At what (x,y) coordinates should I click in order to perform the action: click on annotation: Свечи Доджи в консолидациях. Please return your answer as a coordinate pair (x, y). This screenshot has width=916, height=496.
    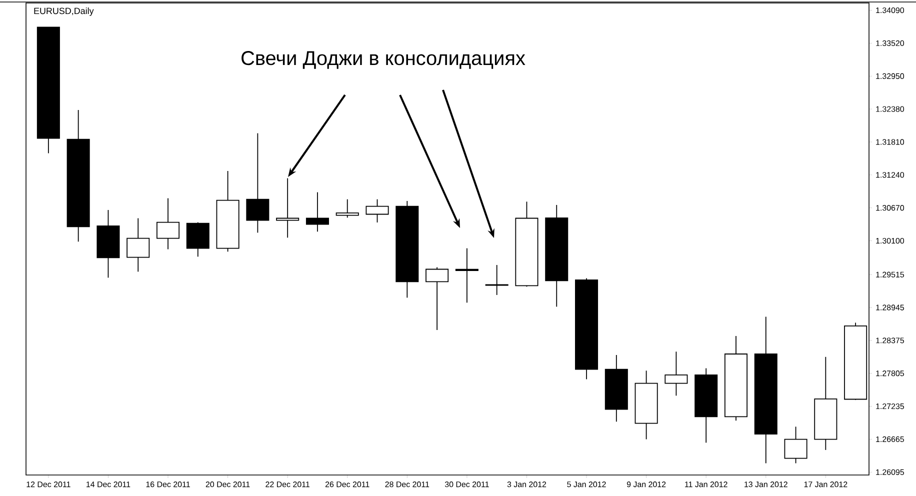
    Looking at the image, I should click on (384, 60).